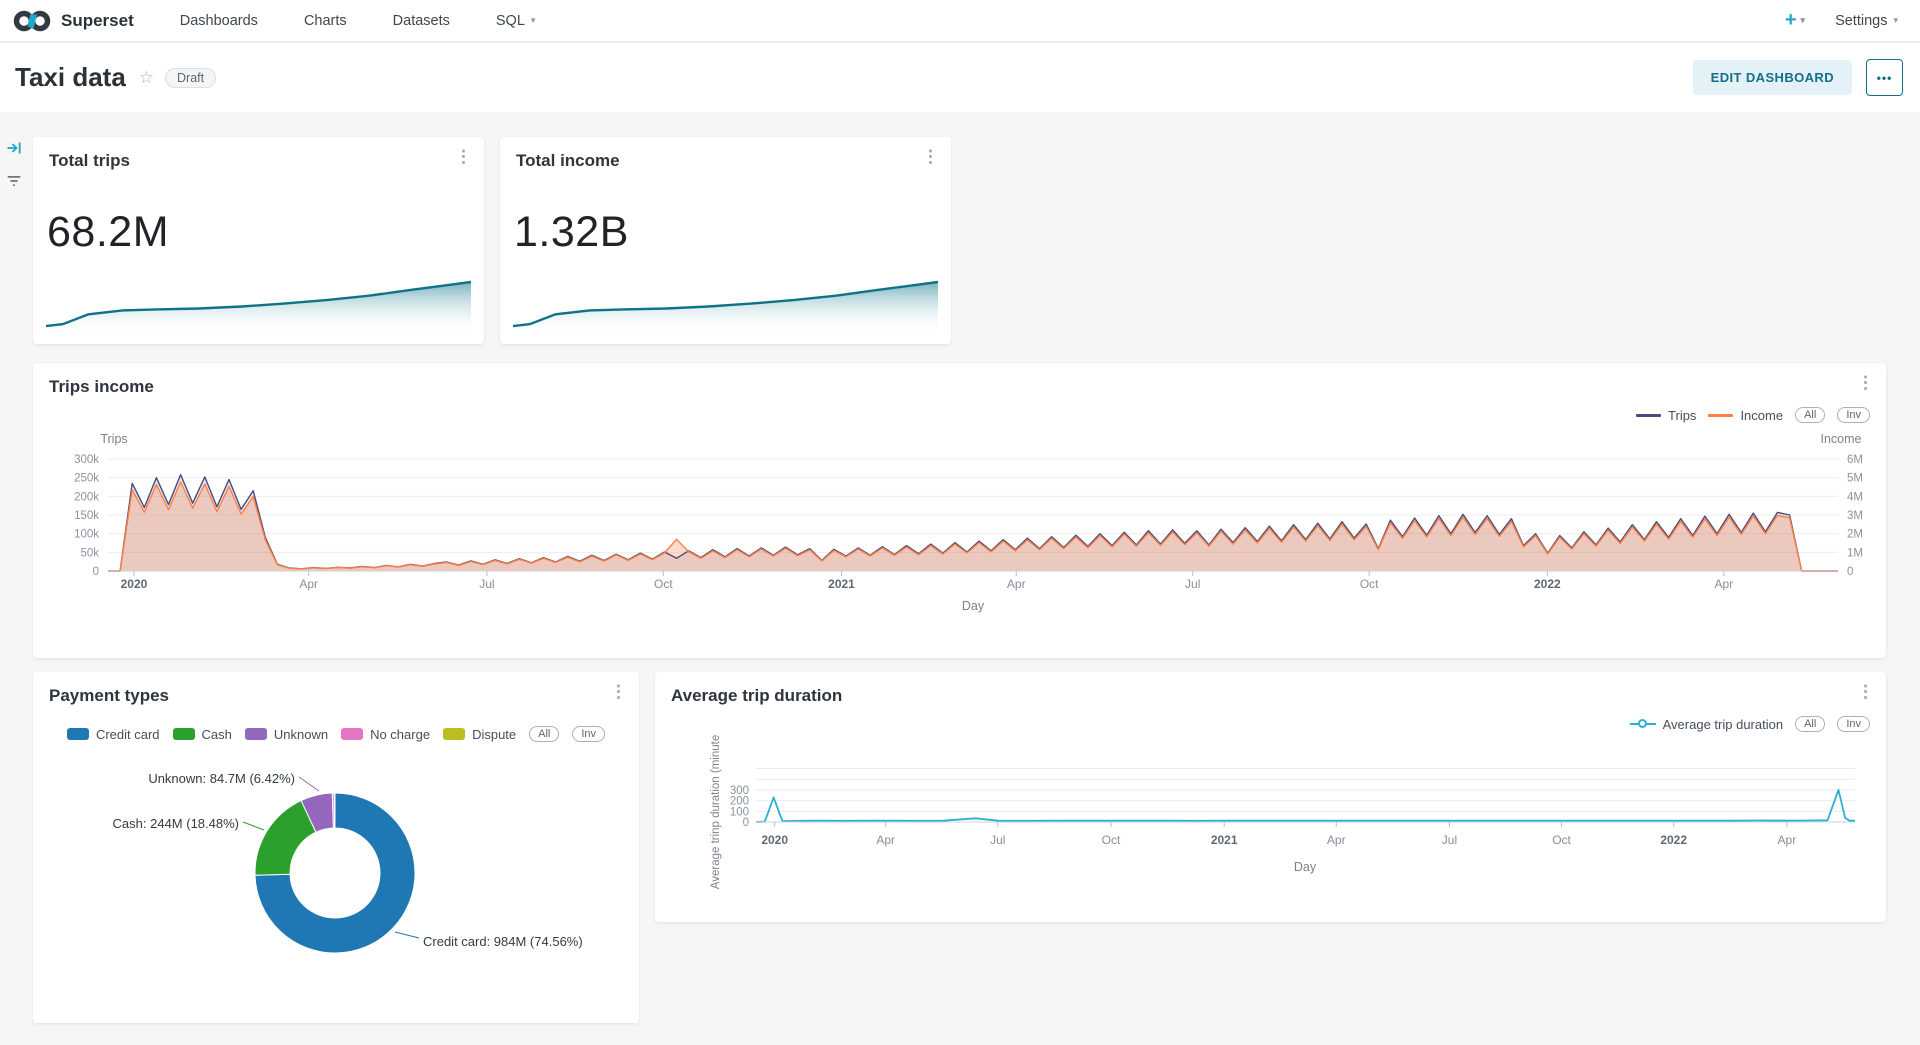  I want to click on nav-item-sql: SQL ▾, so click(515, 20).